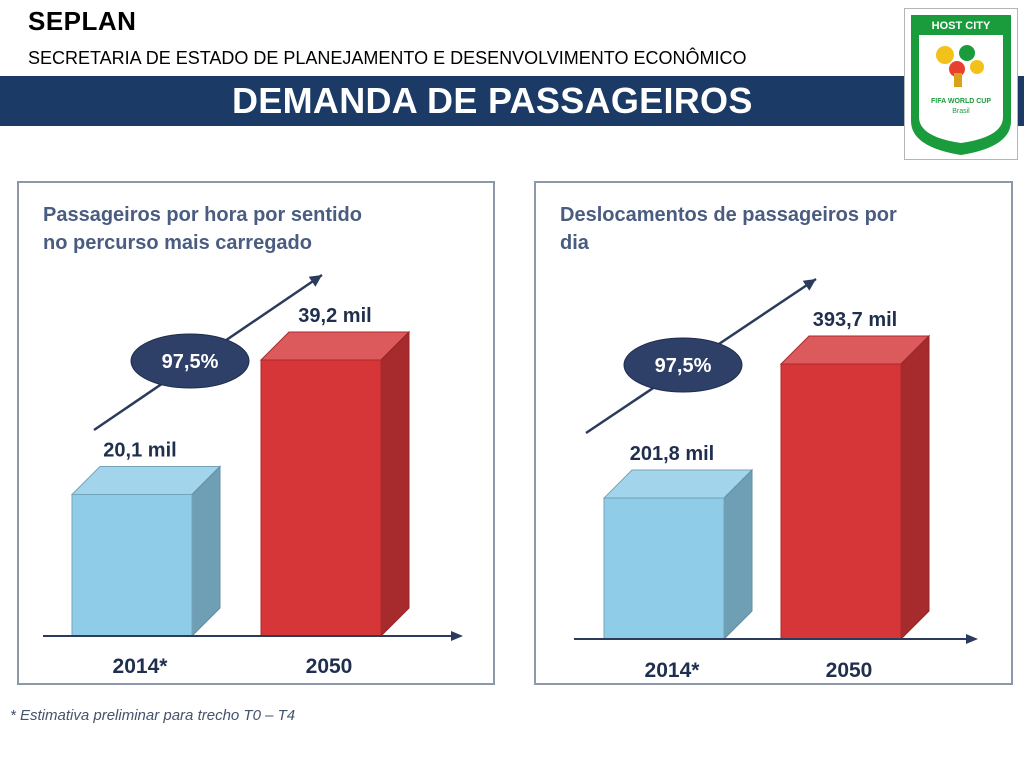  I want to click on title-banner, so click(512, 101).